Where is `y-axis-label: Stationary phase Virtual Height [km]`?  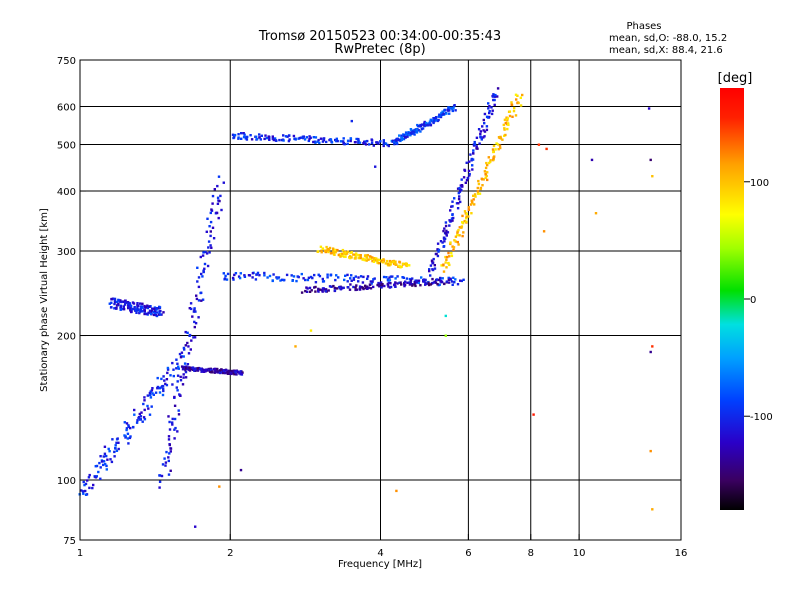
y-axis-label: Stationary phase Virtual Height [km] is located at coordinates (44, 300).